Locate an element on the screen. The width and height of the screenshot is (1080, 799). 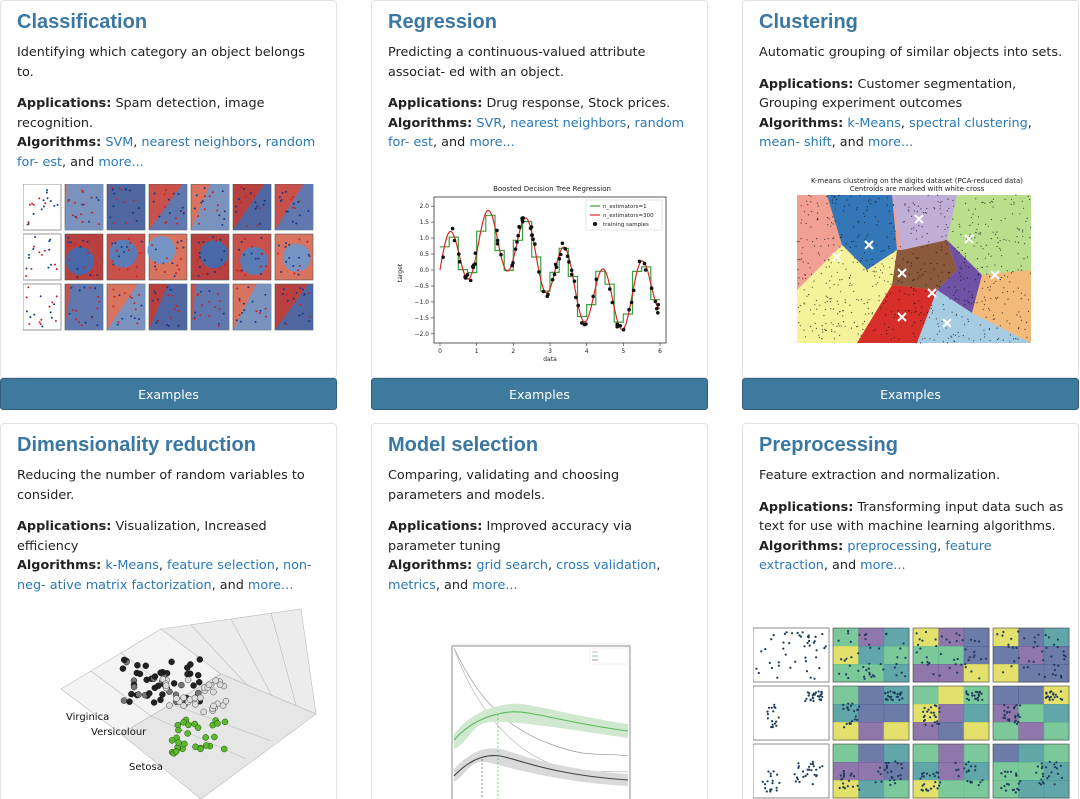
card-title: Preprocessing is located at coordinates (828, 445).